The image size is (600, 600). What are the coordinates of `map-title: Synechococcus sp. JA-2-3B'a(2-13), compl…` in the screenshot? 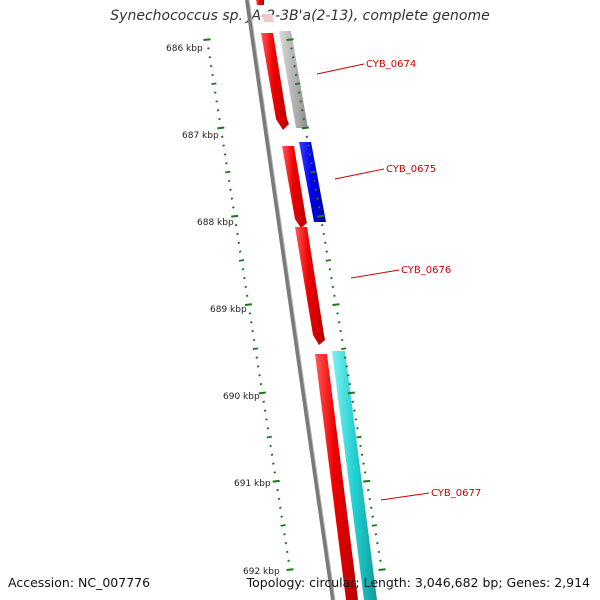 It's located at (300, 16).